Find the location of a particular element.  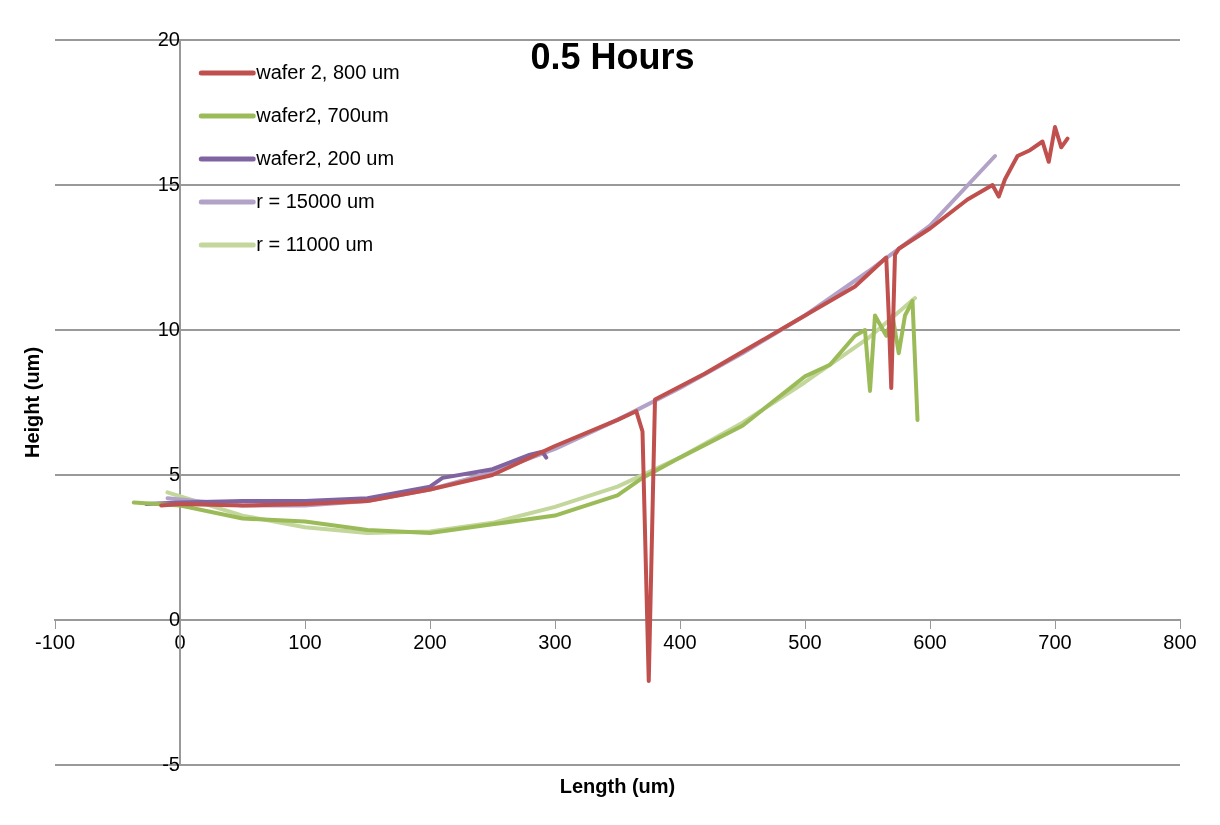

legend-label: wafer 2, 800 um is located at coordinates (327, 71).